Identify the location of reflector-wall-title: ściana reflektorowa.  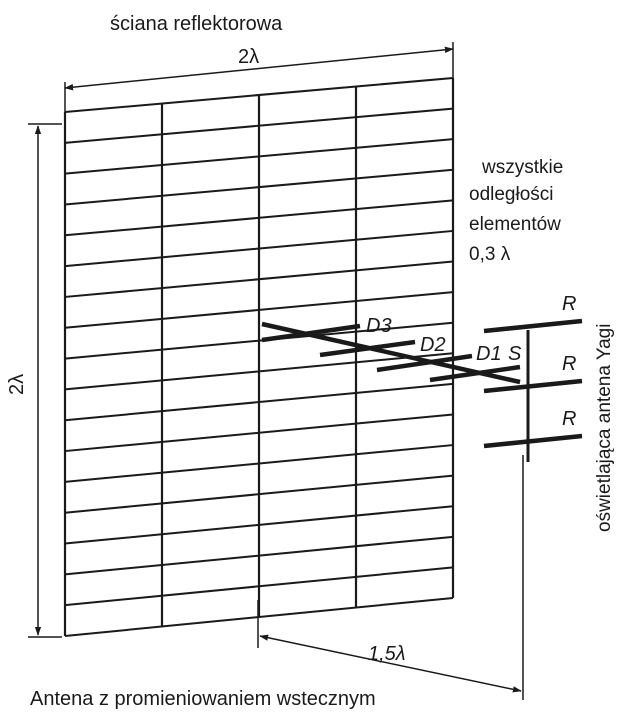
(196, 24).